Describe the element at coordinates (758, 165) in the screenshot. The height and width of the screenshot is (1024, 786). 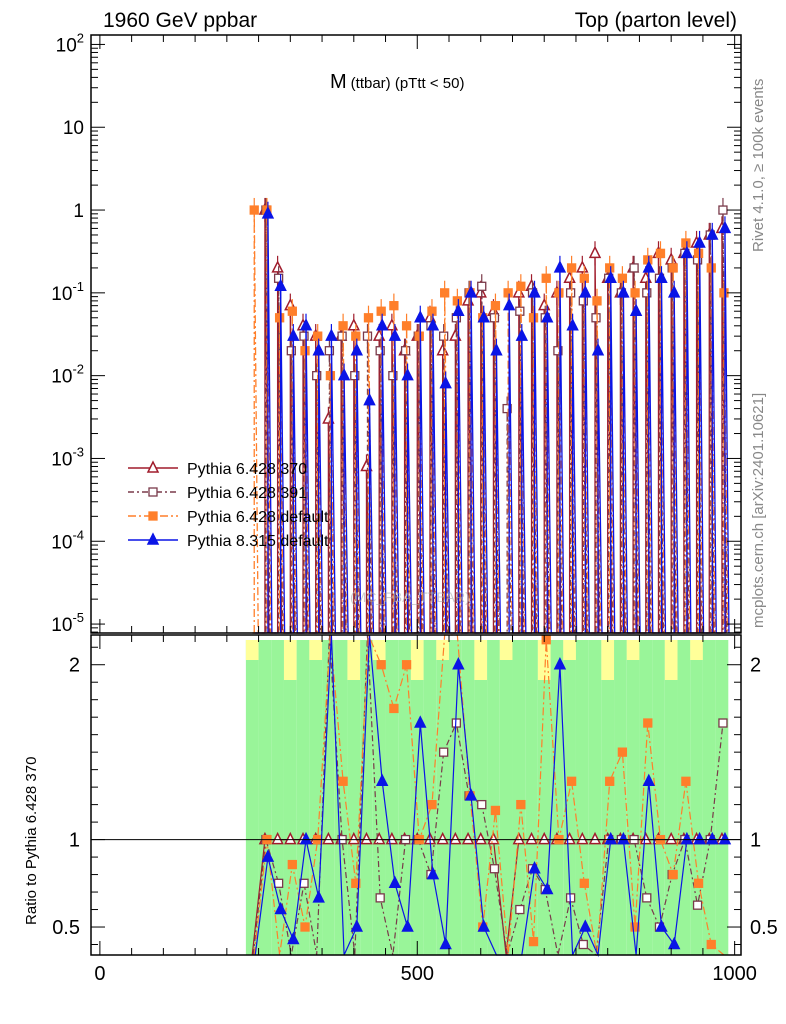
I see `side-label-top: Rivet 4.1.0, ≥ 100k events` at that location.